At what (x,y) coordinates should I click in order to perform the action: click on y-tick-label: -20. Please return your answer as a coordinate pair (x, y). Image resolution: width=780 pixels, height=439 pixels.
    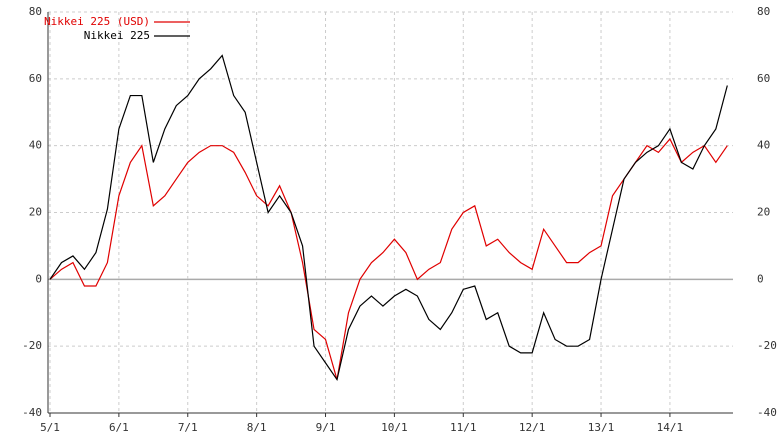
    Looking at the image, I should click on (32, 345).